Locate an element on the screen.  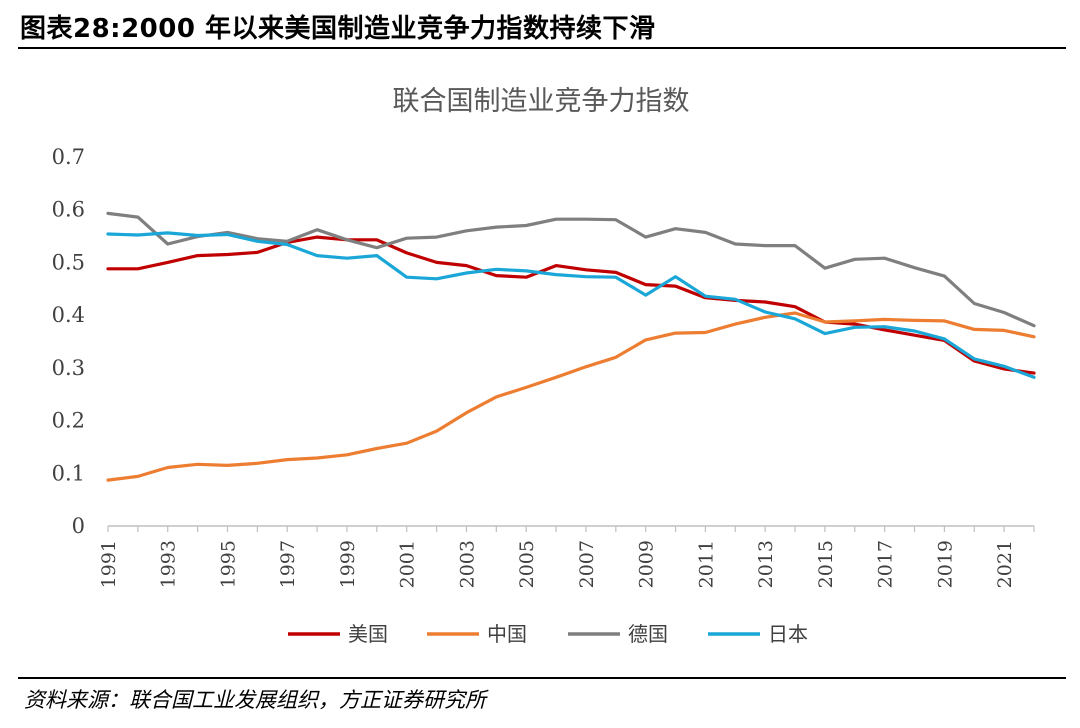
x-tick-label: 2017 is located at coordinates (886, 564).